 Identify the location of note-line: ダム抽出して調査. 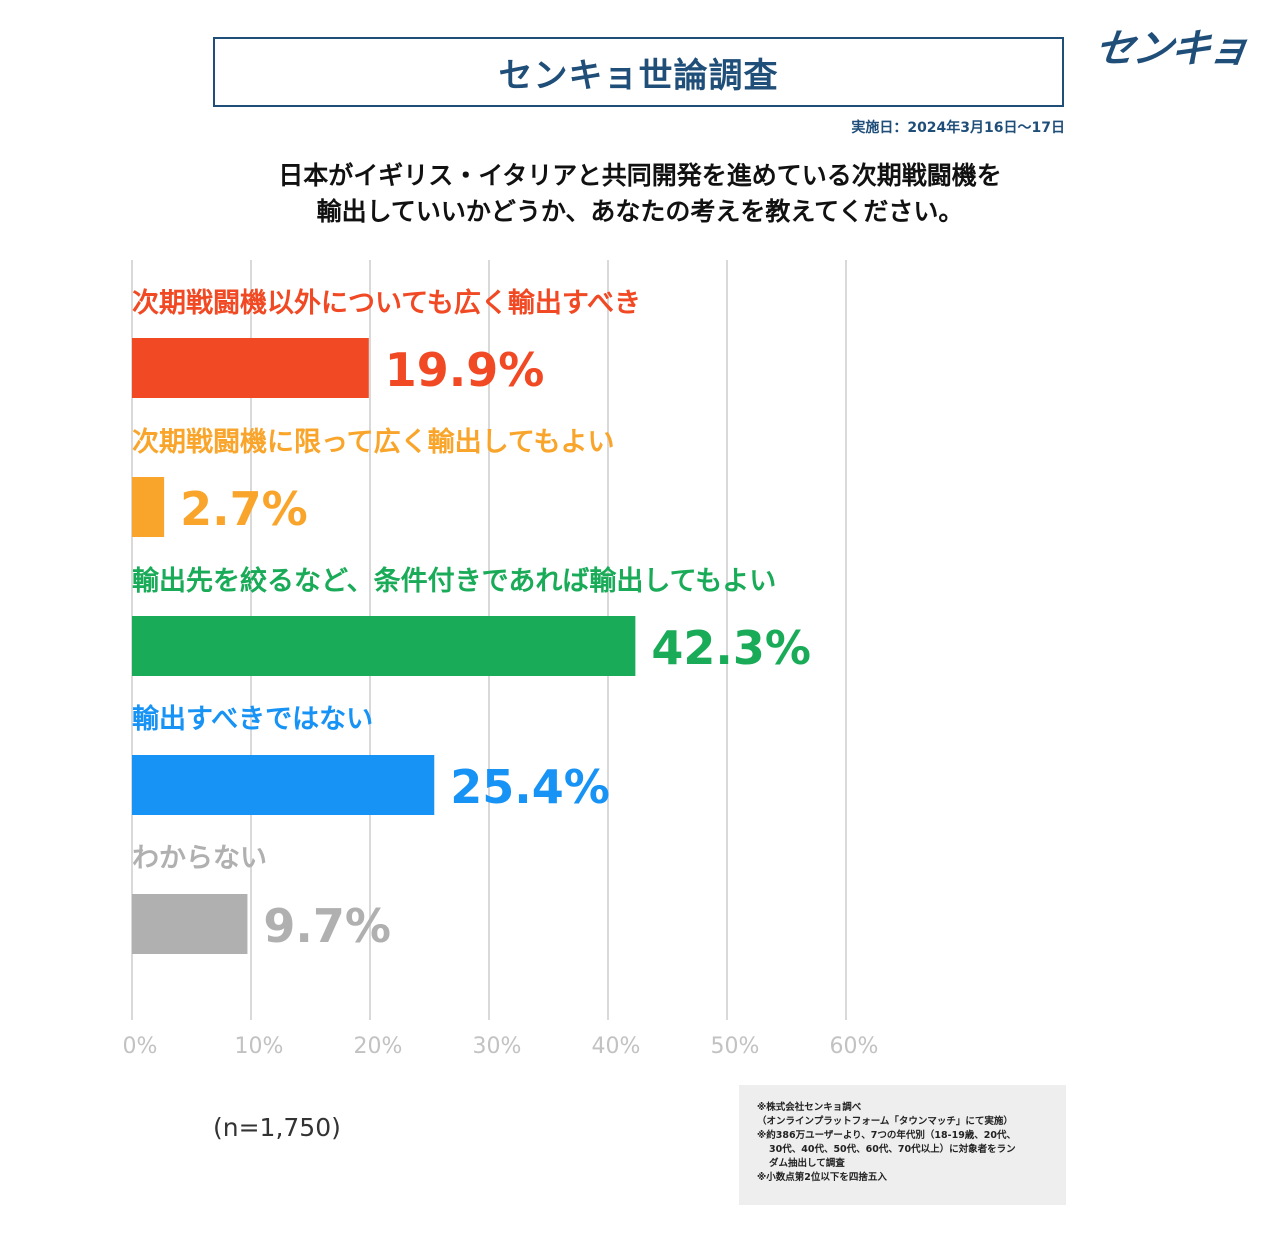
(807, 1163).